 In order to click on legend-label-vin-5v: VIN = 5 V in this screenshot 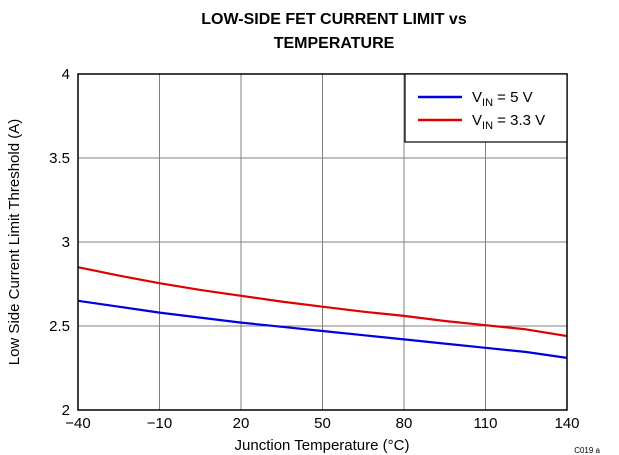, I will do `click(502, 99)`.